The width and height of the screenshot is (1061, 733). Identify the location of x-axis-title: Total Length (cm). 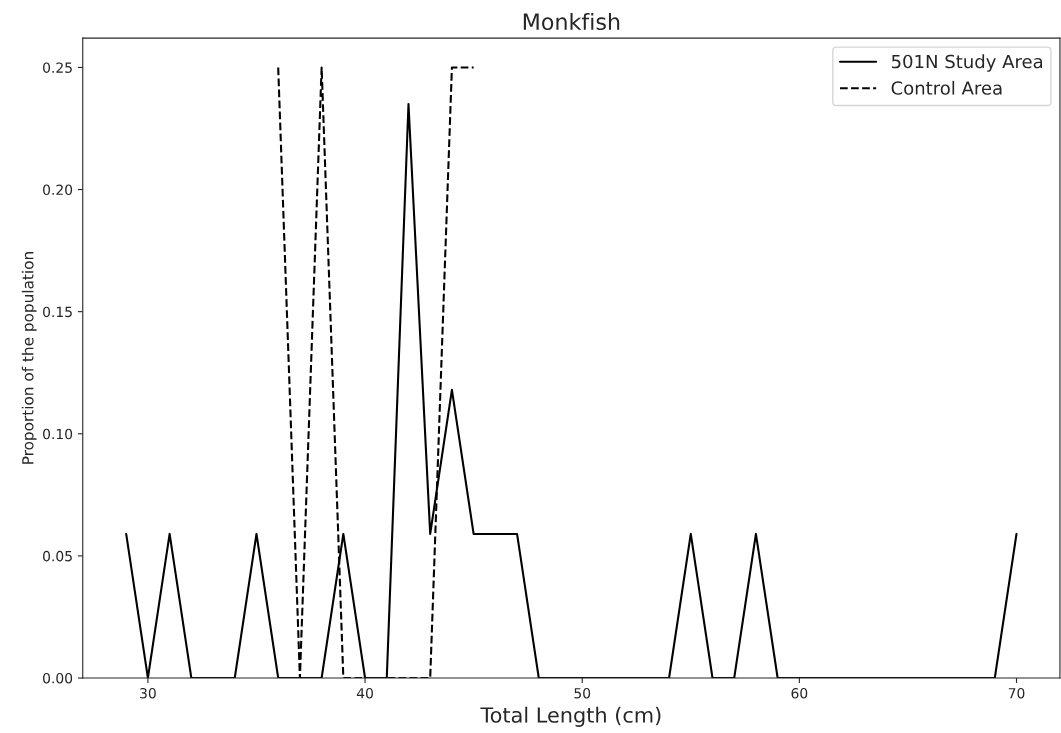
(570, 716).